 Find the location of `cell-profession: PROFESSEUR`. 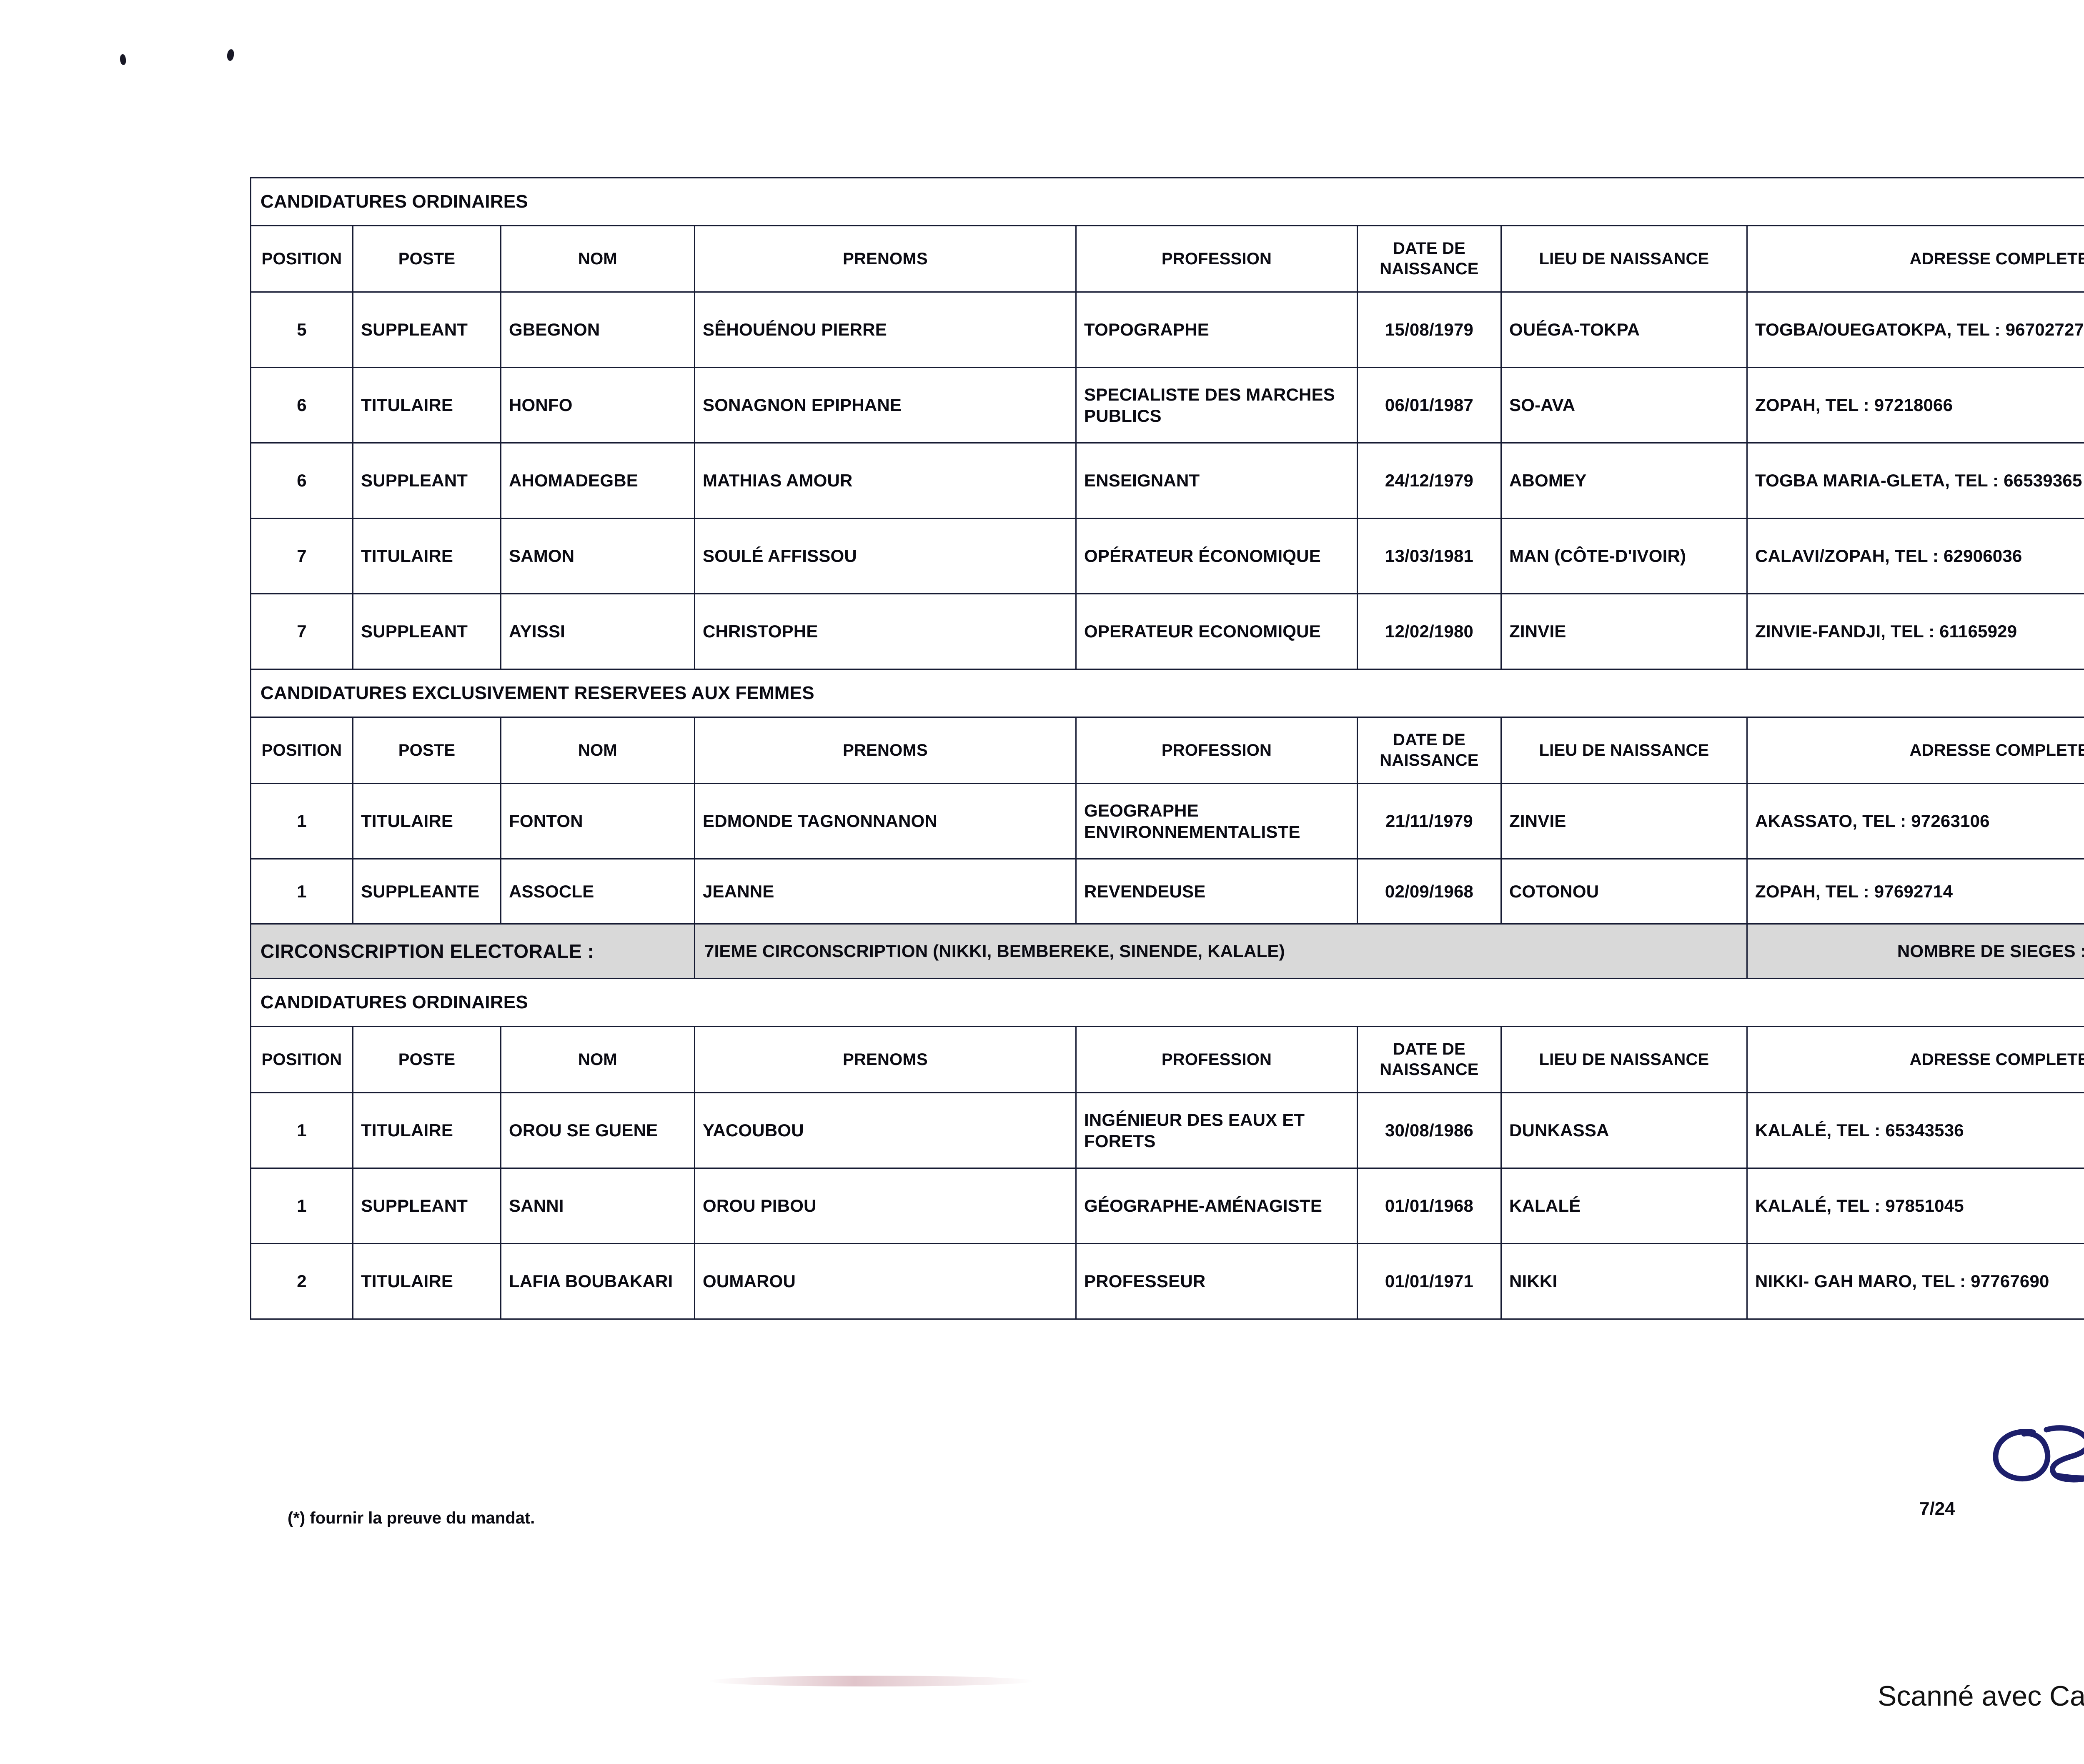

cell-profession: PROFESSEUR is located at coordinates (1216, 1281).